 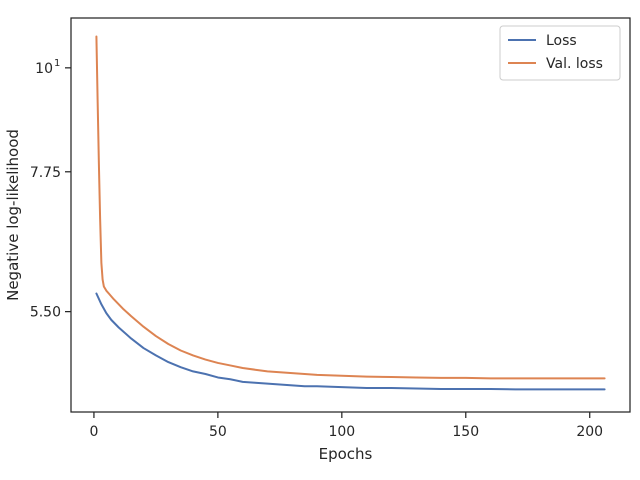 I want to click on x-tick-label: 100, so click(x=341, y=432).